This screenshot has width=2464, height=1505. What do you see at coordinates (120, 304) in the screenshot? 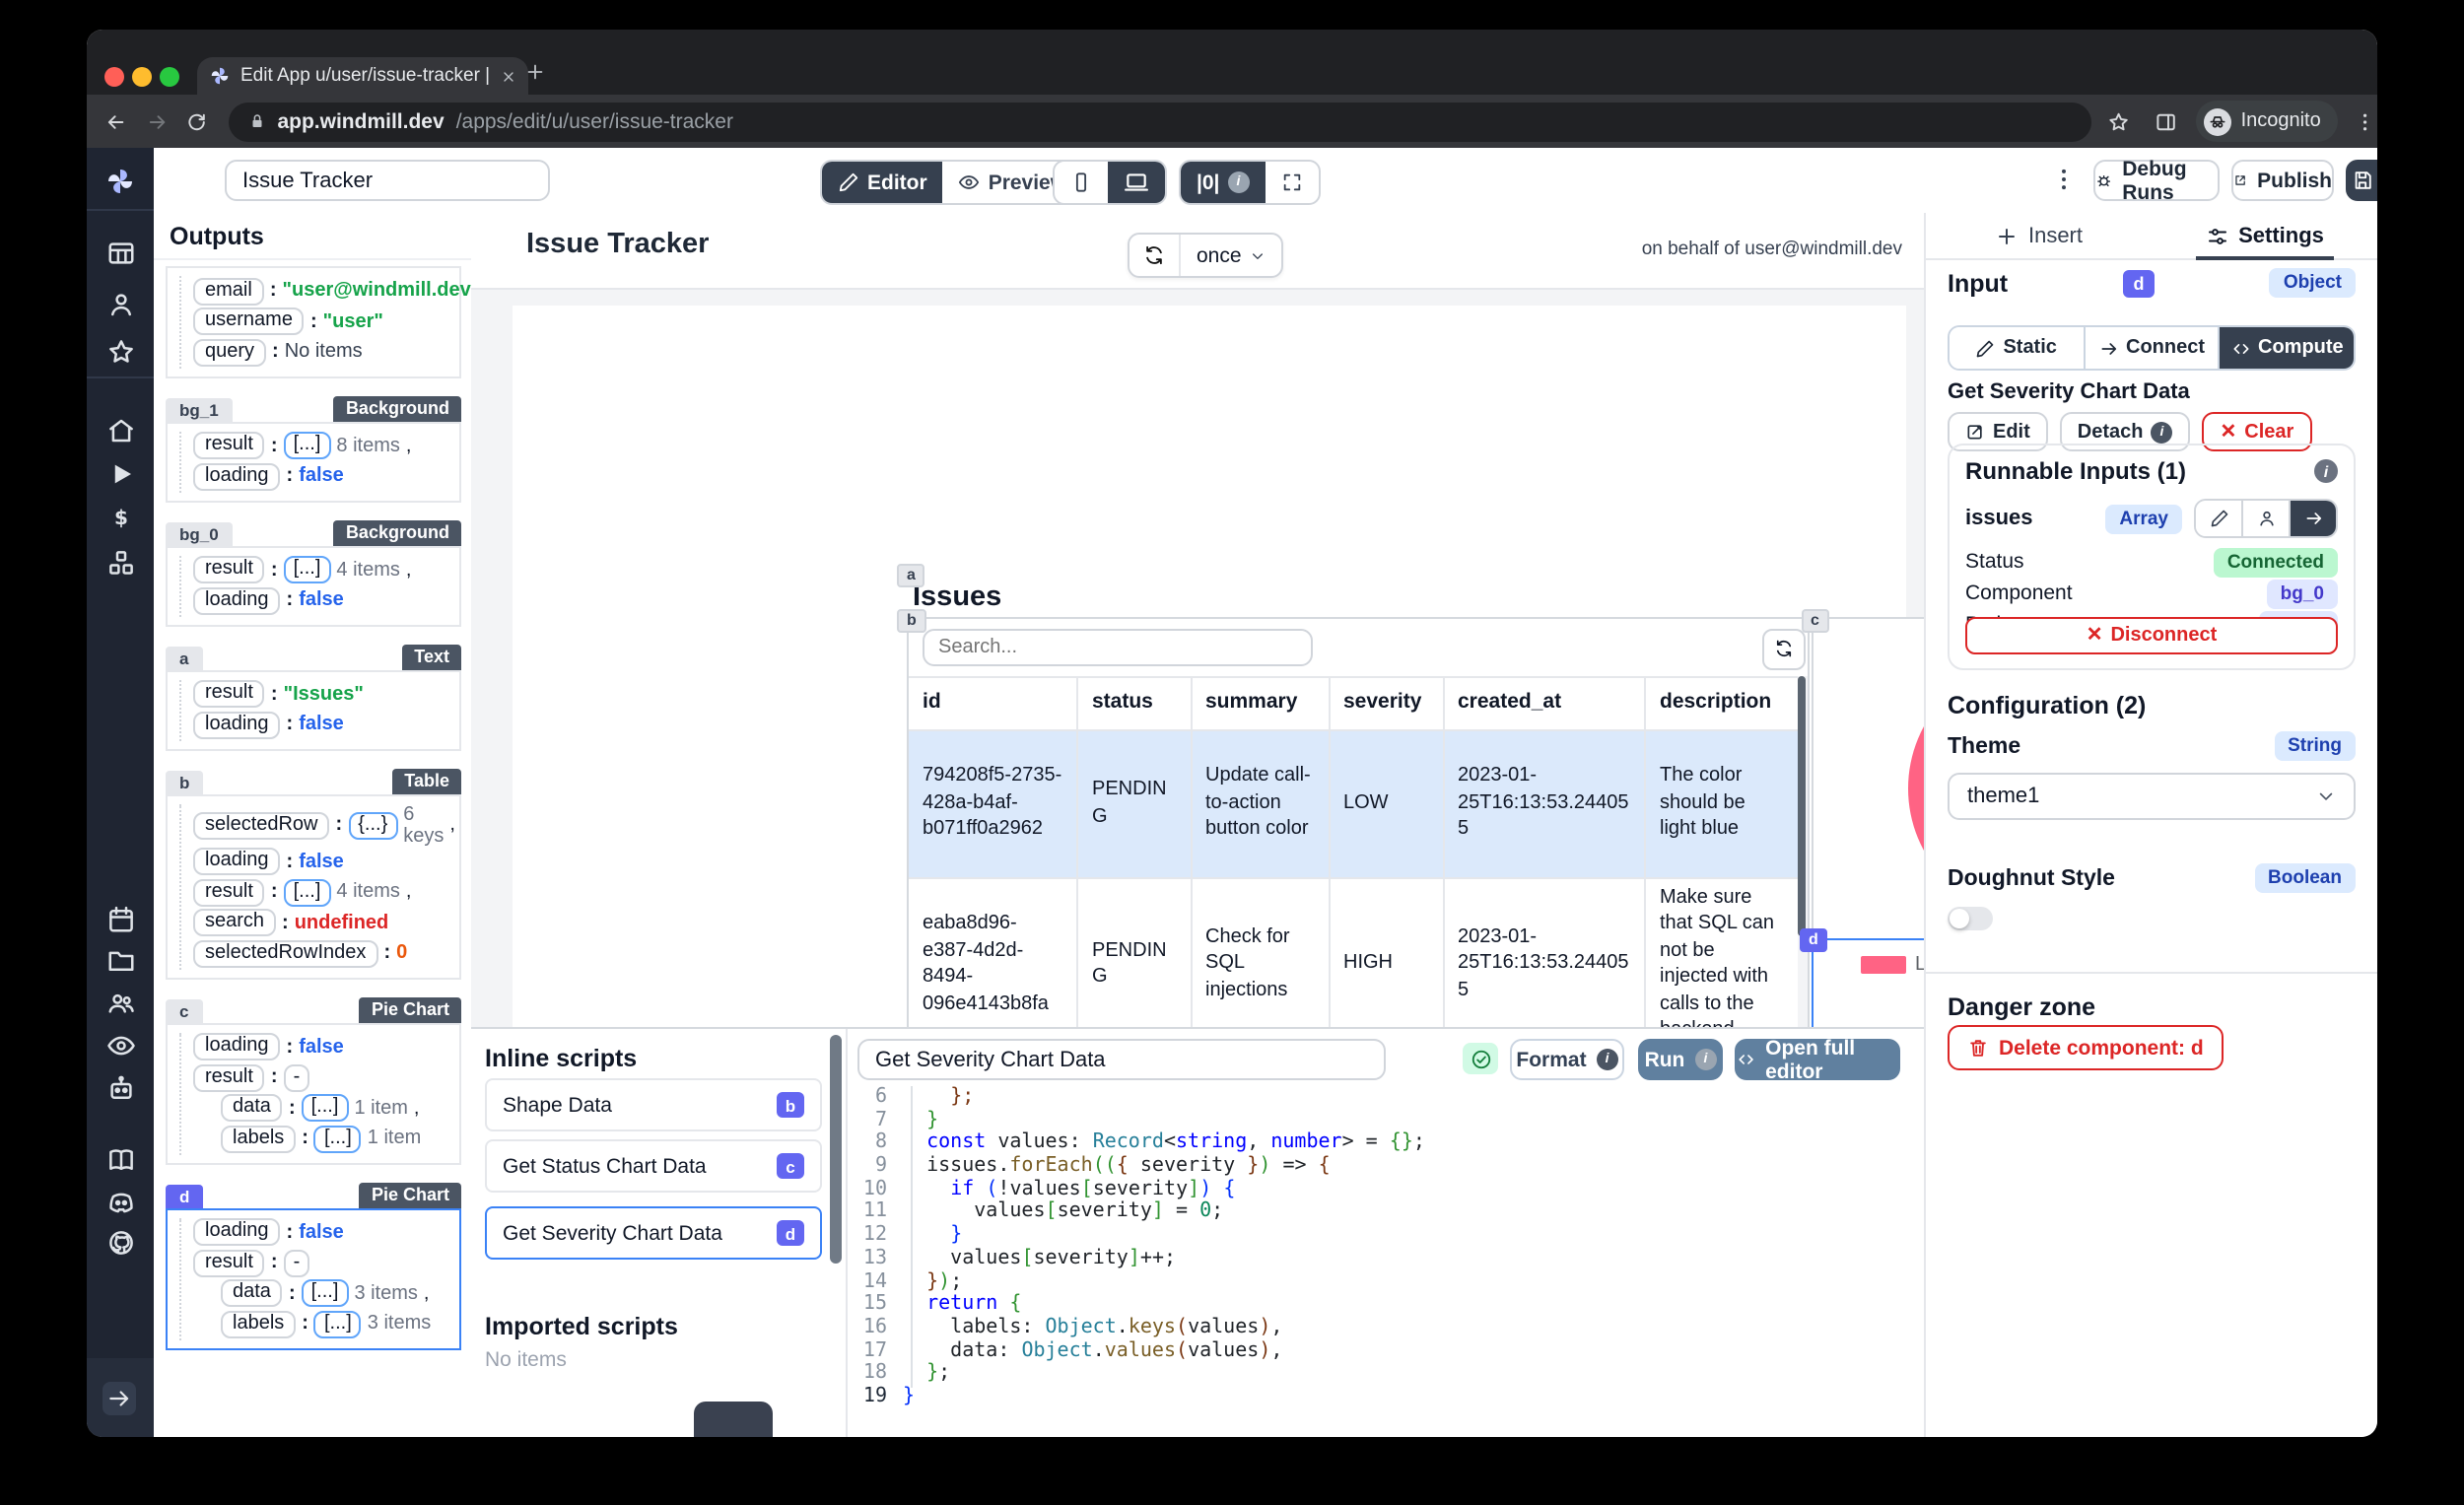
I see `user-icon` at bounding box center [120, 304].